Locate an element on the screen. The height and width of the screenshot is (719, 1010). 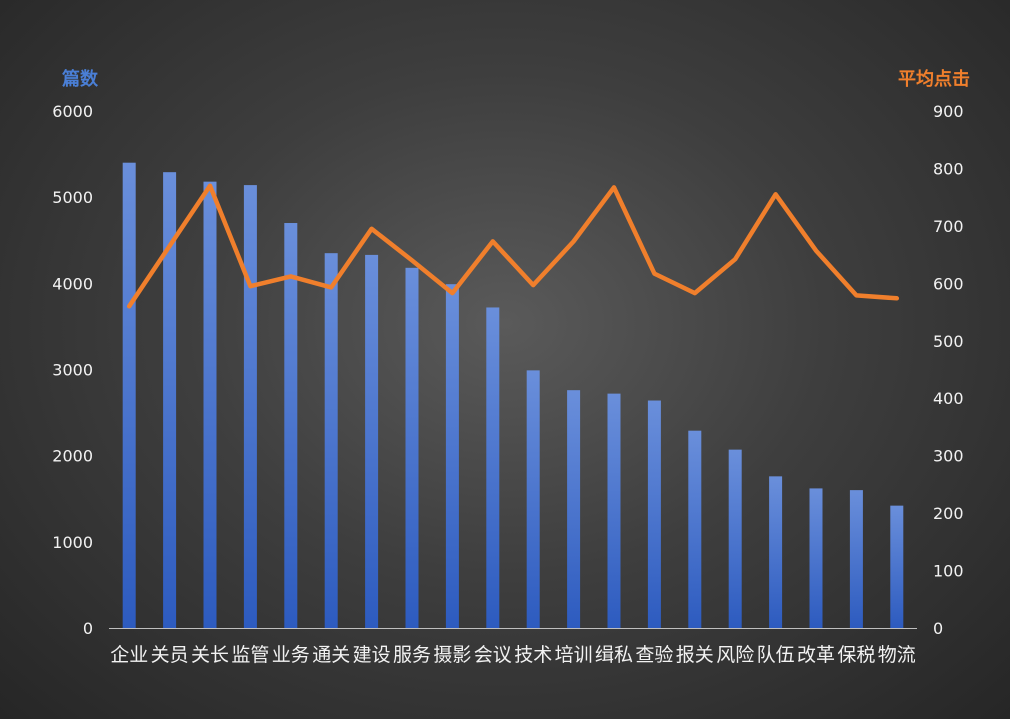
left-axis-tick-label: 1000 is located at coordinates (72, 542).